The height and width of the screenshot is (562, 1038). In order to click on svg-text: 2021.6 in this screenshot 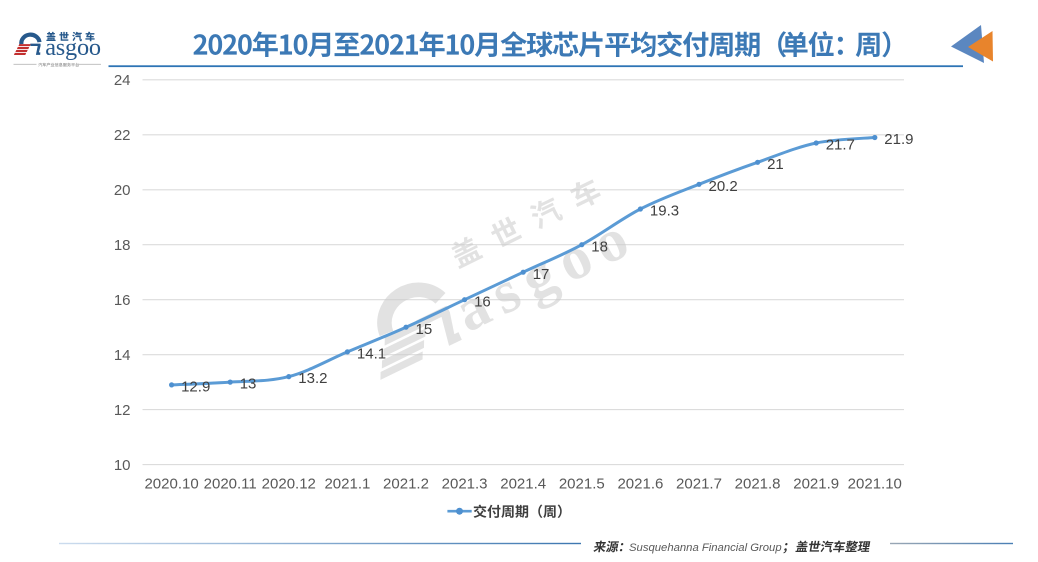, I will do `click(640, 484)`.